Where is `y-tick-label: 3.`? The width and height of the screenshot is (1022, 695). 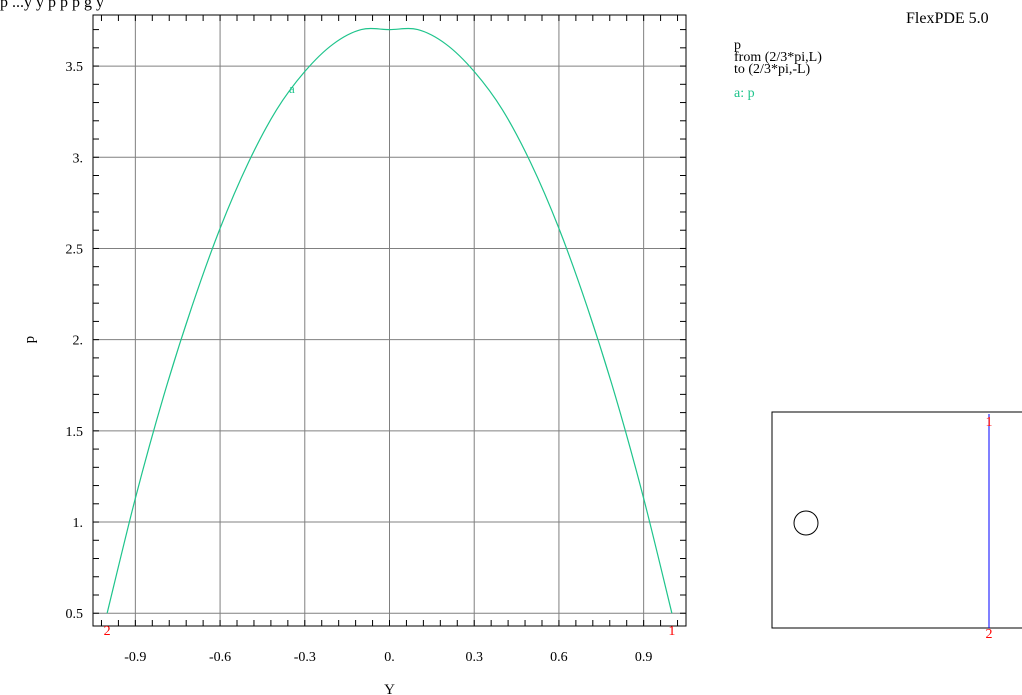 y-tick-label: 3. is located at coordinates (78, 158).